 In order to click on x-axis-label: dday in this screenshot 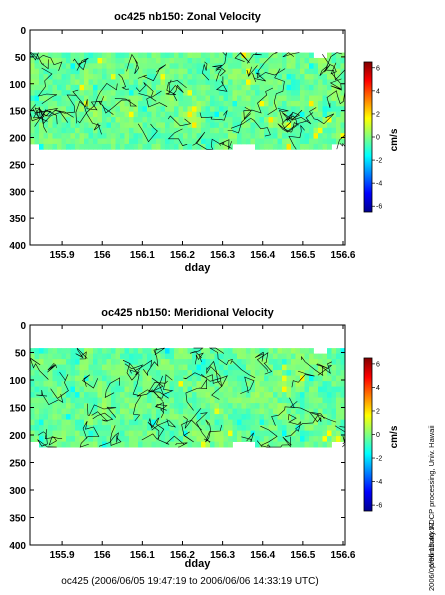, I will do `click(198, 564)`.